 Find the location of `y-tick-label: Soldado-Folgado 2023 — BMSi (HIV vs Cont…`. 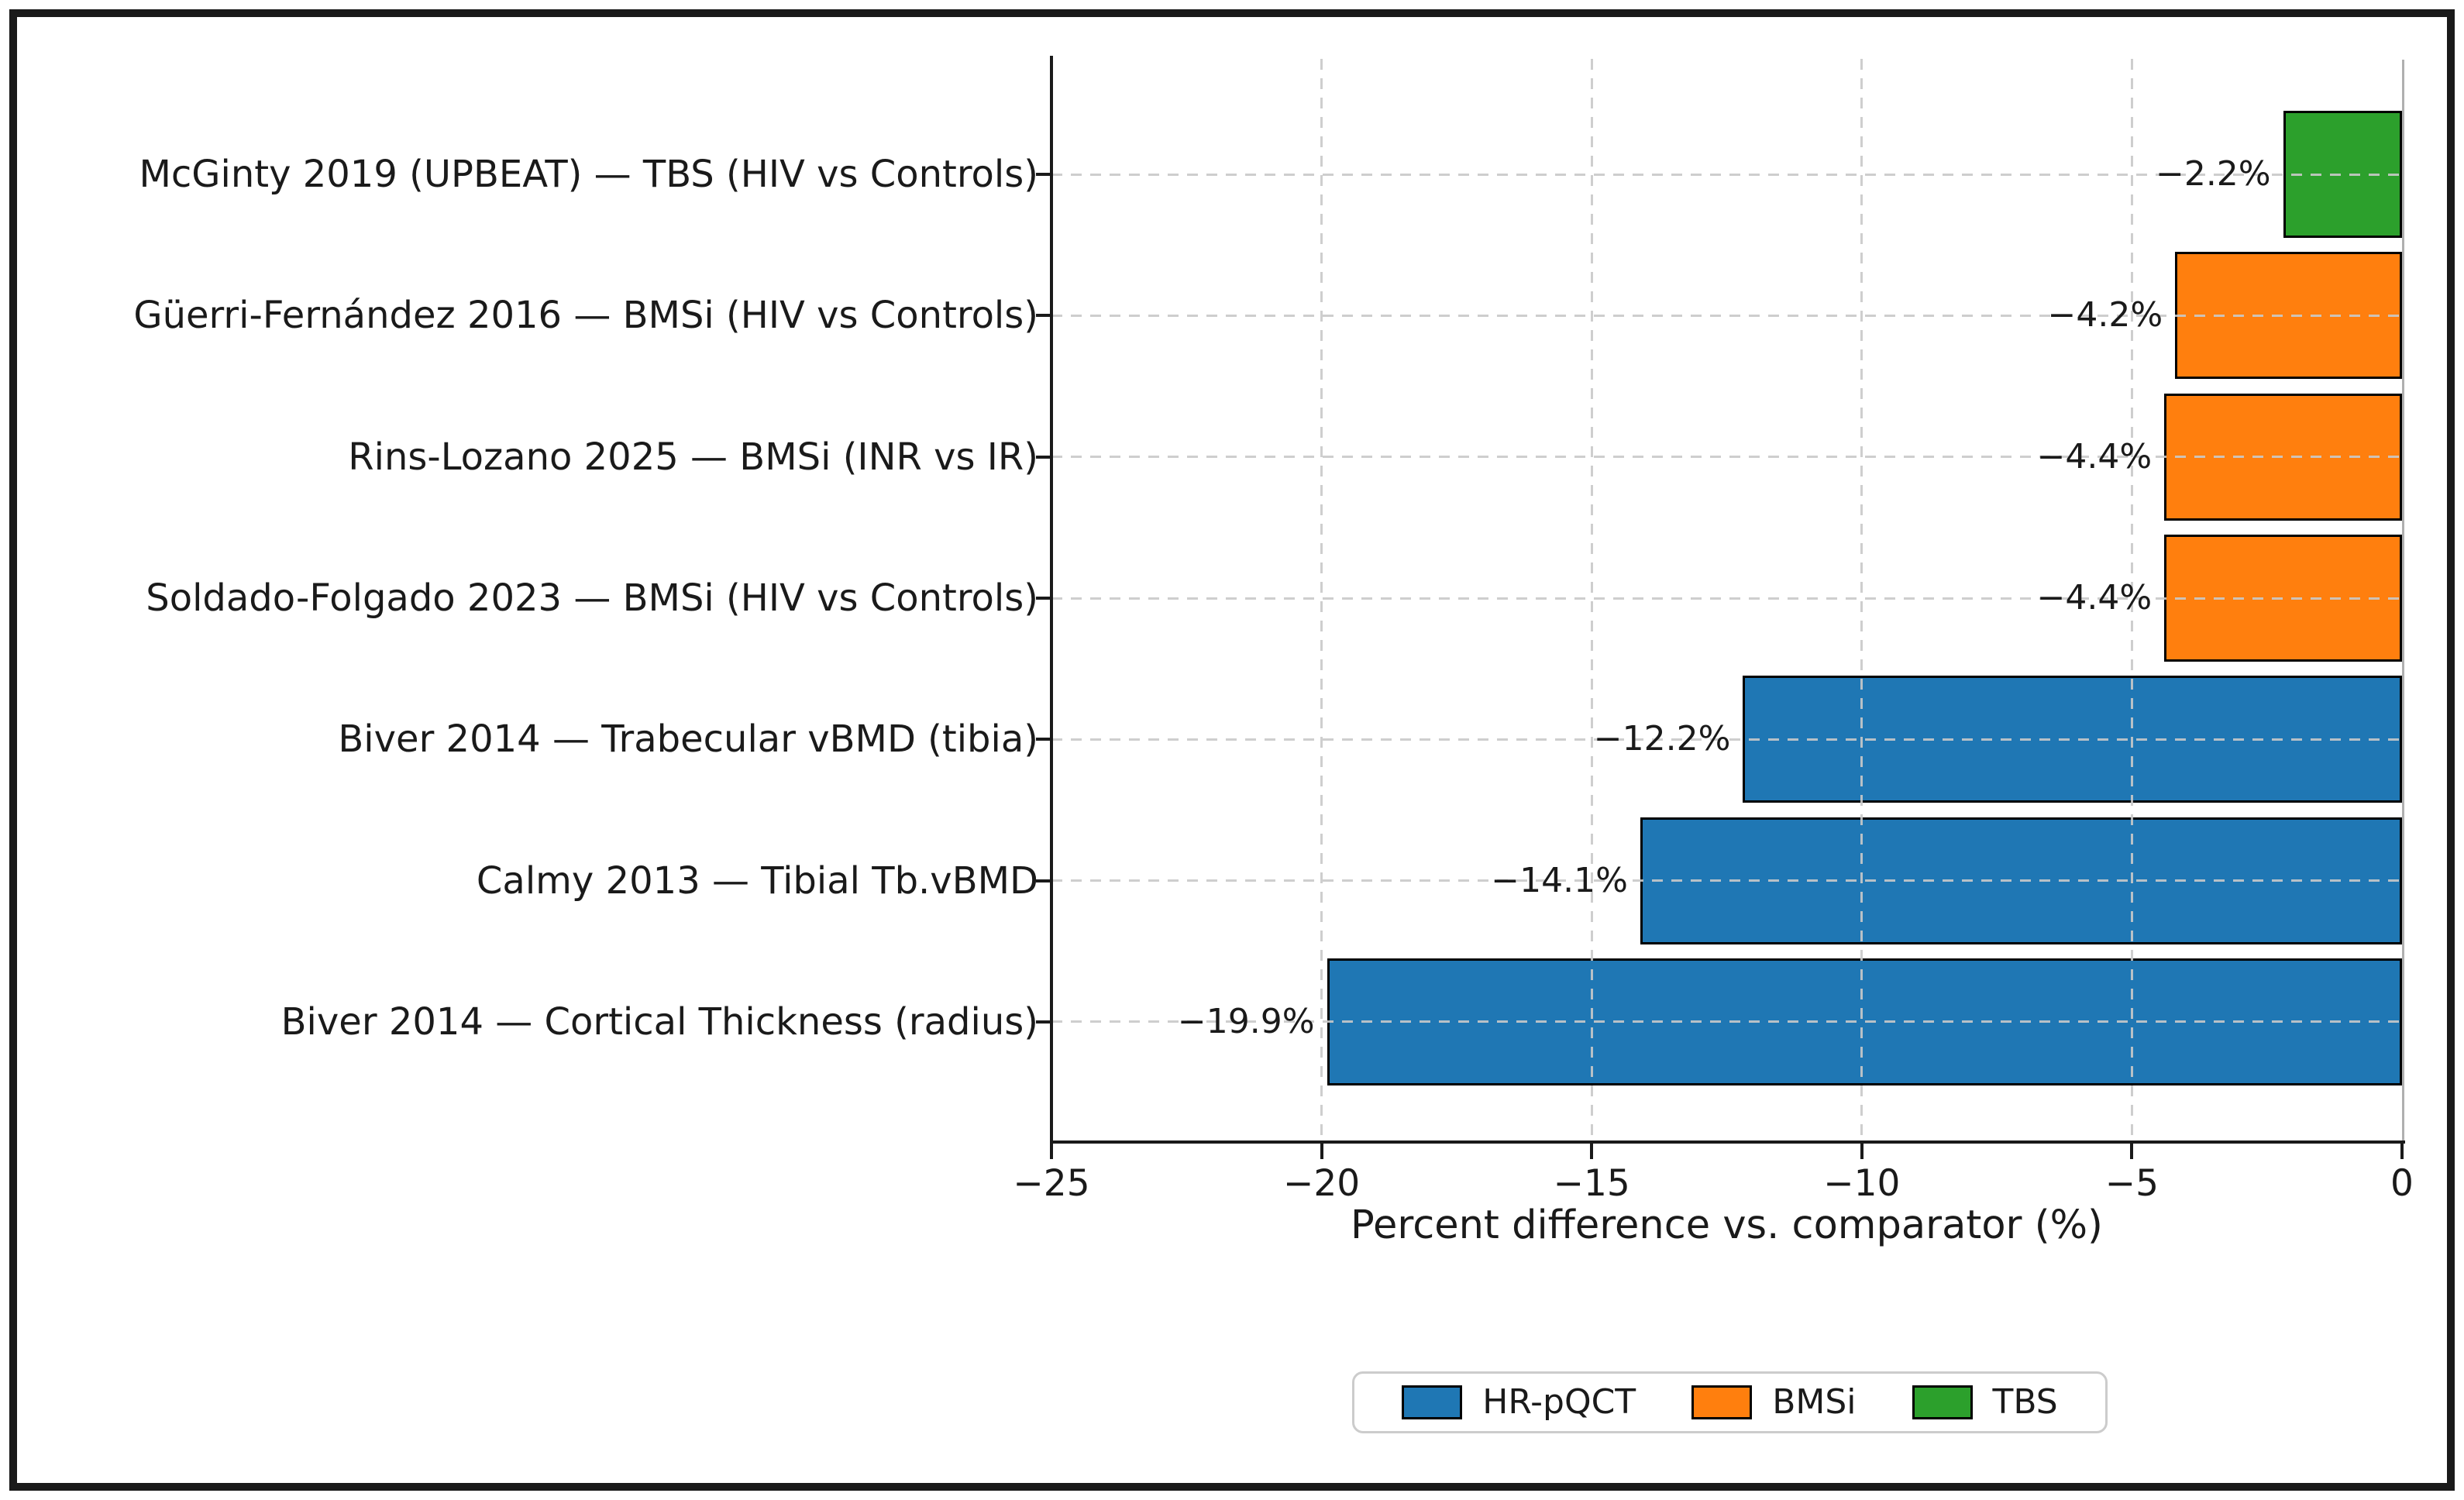

y-tick-label: Soldado-Folgado 2023 — BMSi (HIV vs Cont… is located at coordinates (592, 598).